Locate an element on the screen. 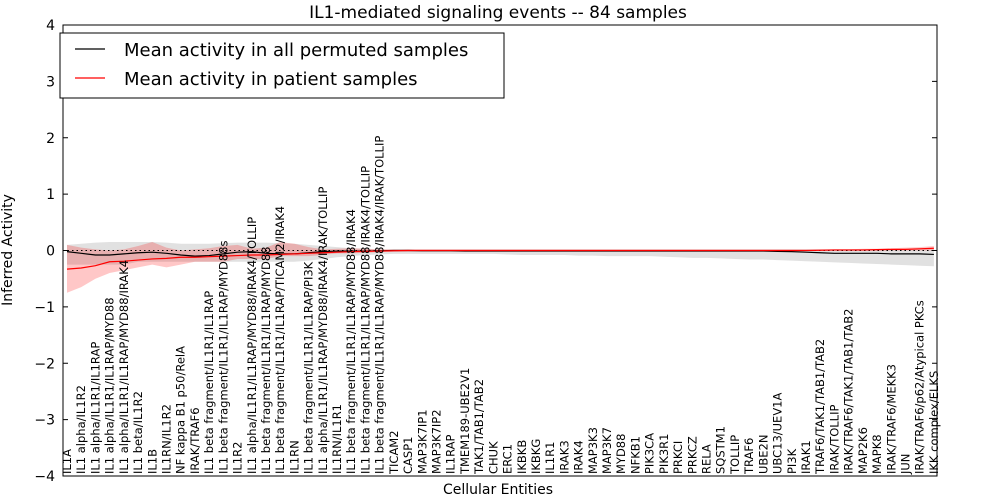  y-tick-label: 2 is located at coordinates (50, 139).